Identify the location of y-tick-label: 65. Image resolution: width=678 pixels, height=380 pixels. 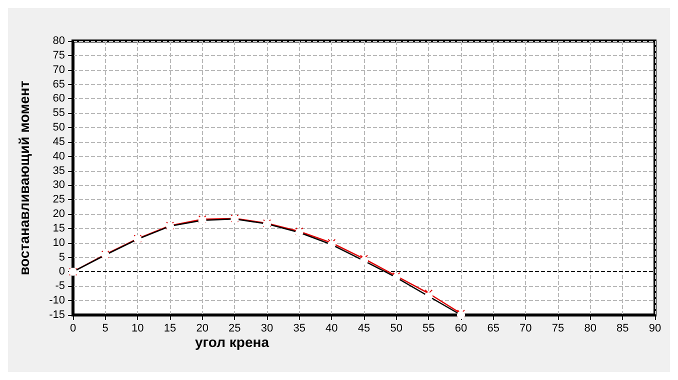
(58, 84).